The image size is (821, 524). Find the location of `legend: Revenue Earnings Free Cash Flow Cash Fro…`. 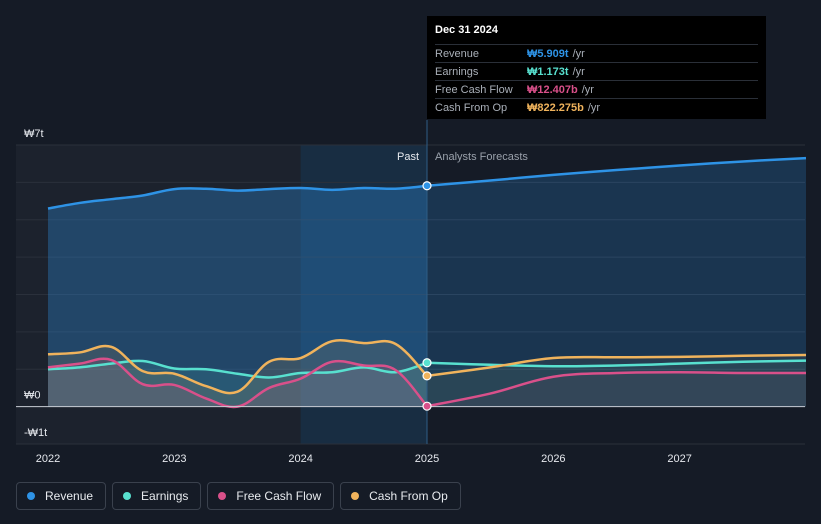

legend: Revenue Earnings Free Cash Flow Cash Fro… is located at coordinates (238, 496).